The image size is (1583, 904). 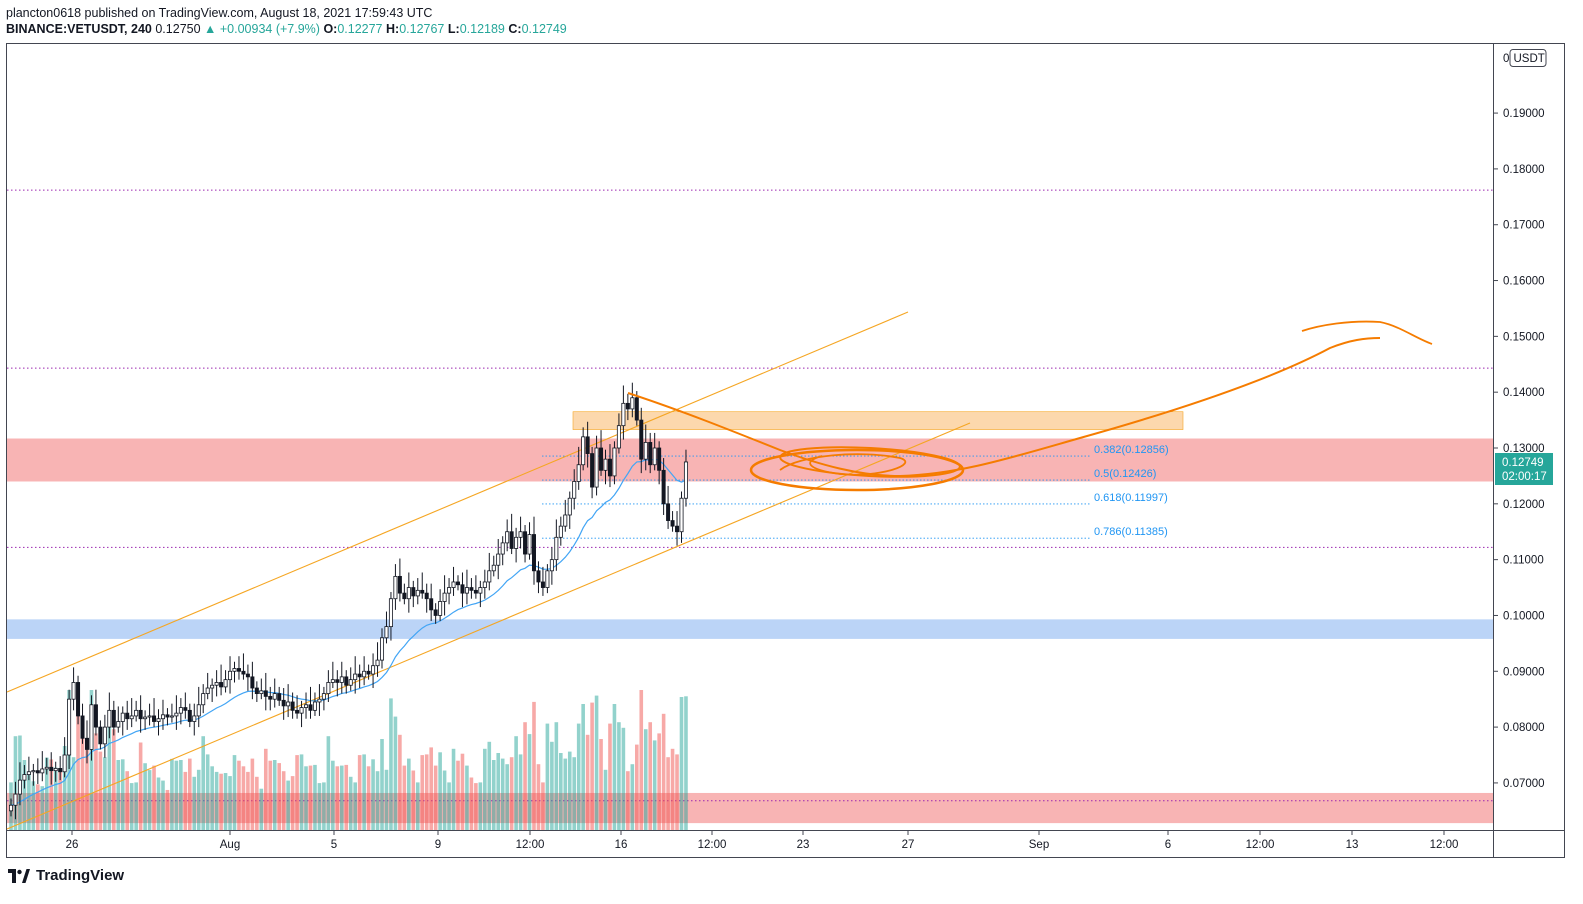 I want to click on drawings-layer, so click(x=1030, y=406).